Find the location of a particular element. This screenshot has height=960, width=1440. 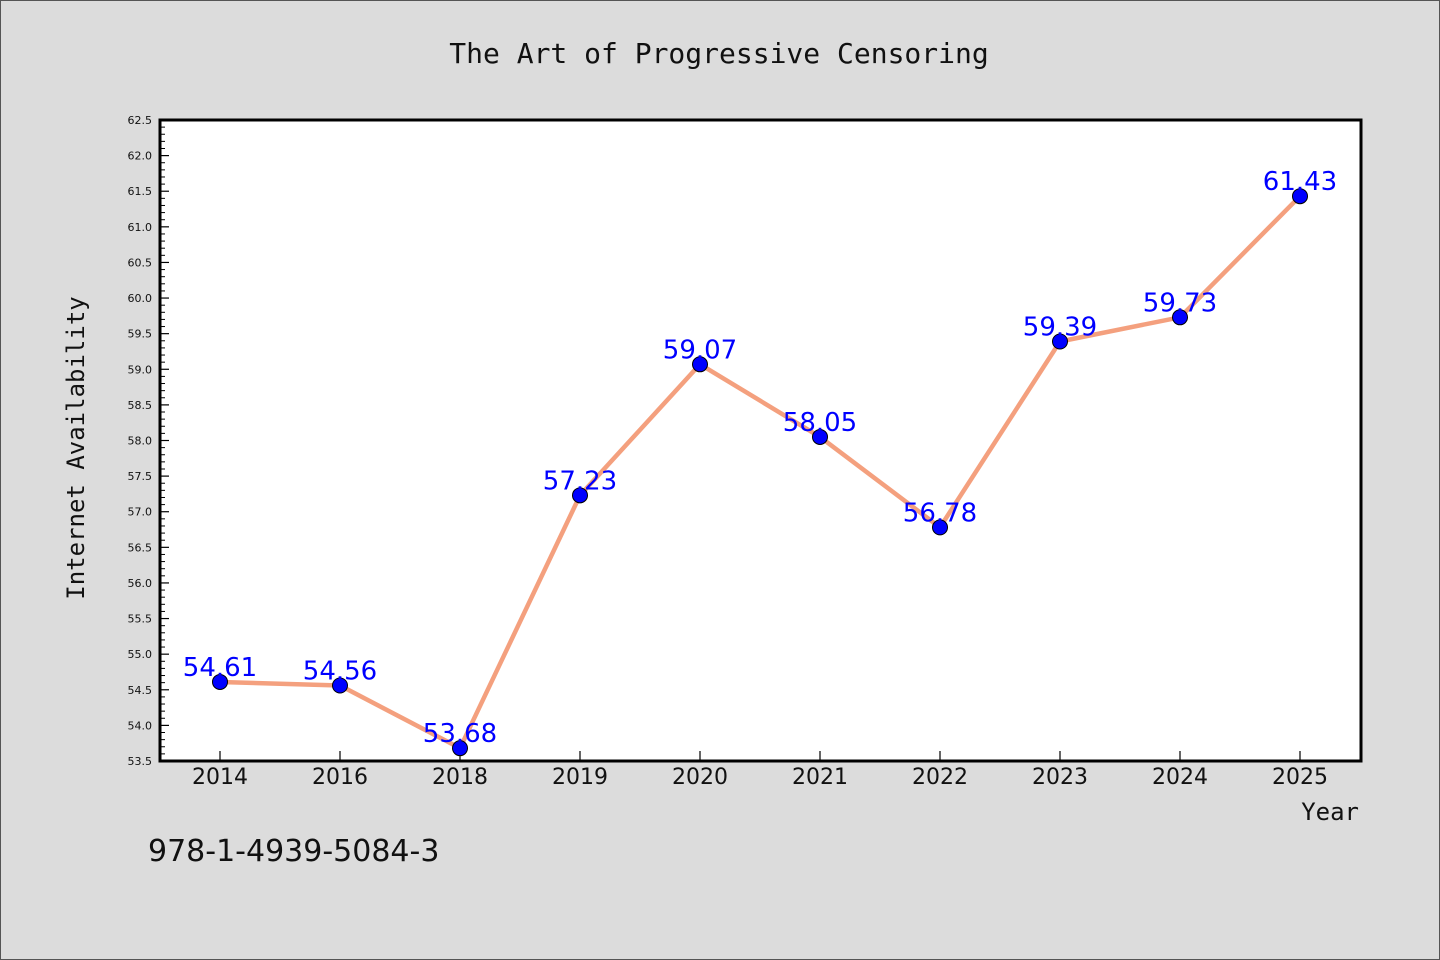

y-tick-label: 55.5 is located at coordinates (140, 619).